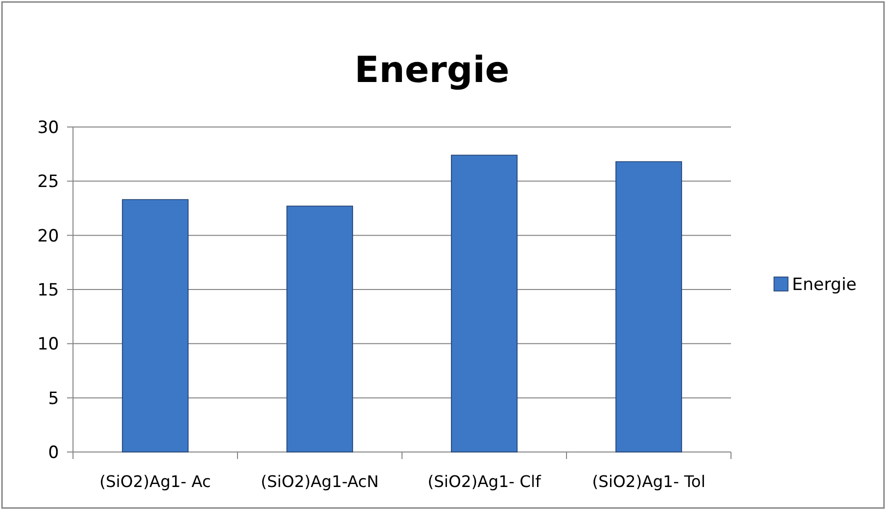 The width and height of the screenshot is (888, 512). Describe the element at coordinates (319, 481) in the screenshot. I see `x-tick-label: (SiO2)Ag1-AcN` at that location.